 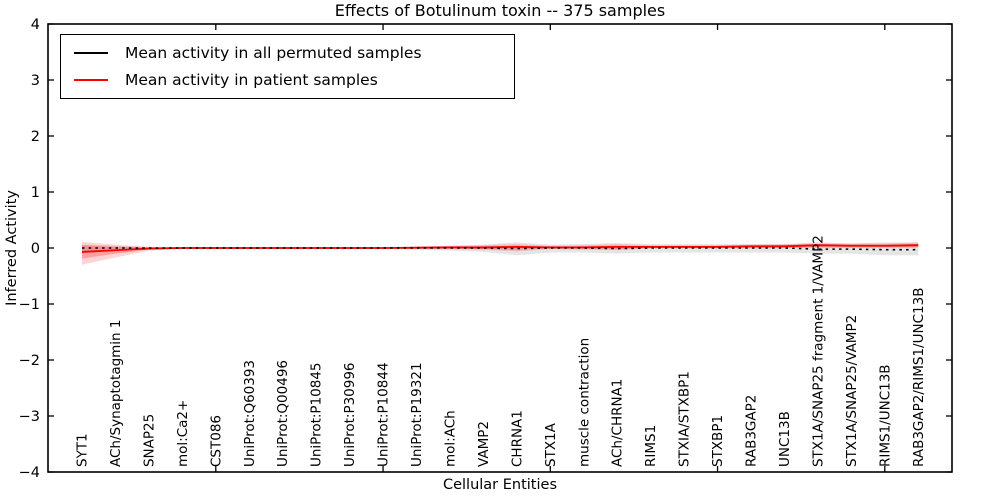 I want to click on x-category-label: STX1A/SNAP25 fragment 1/VAMP2, so click(x=818, y=351).